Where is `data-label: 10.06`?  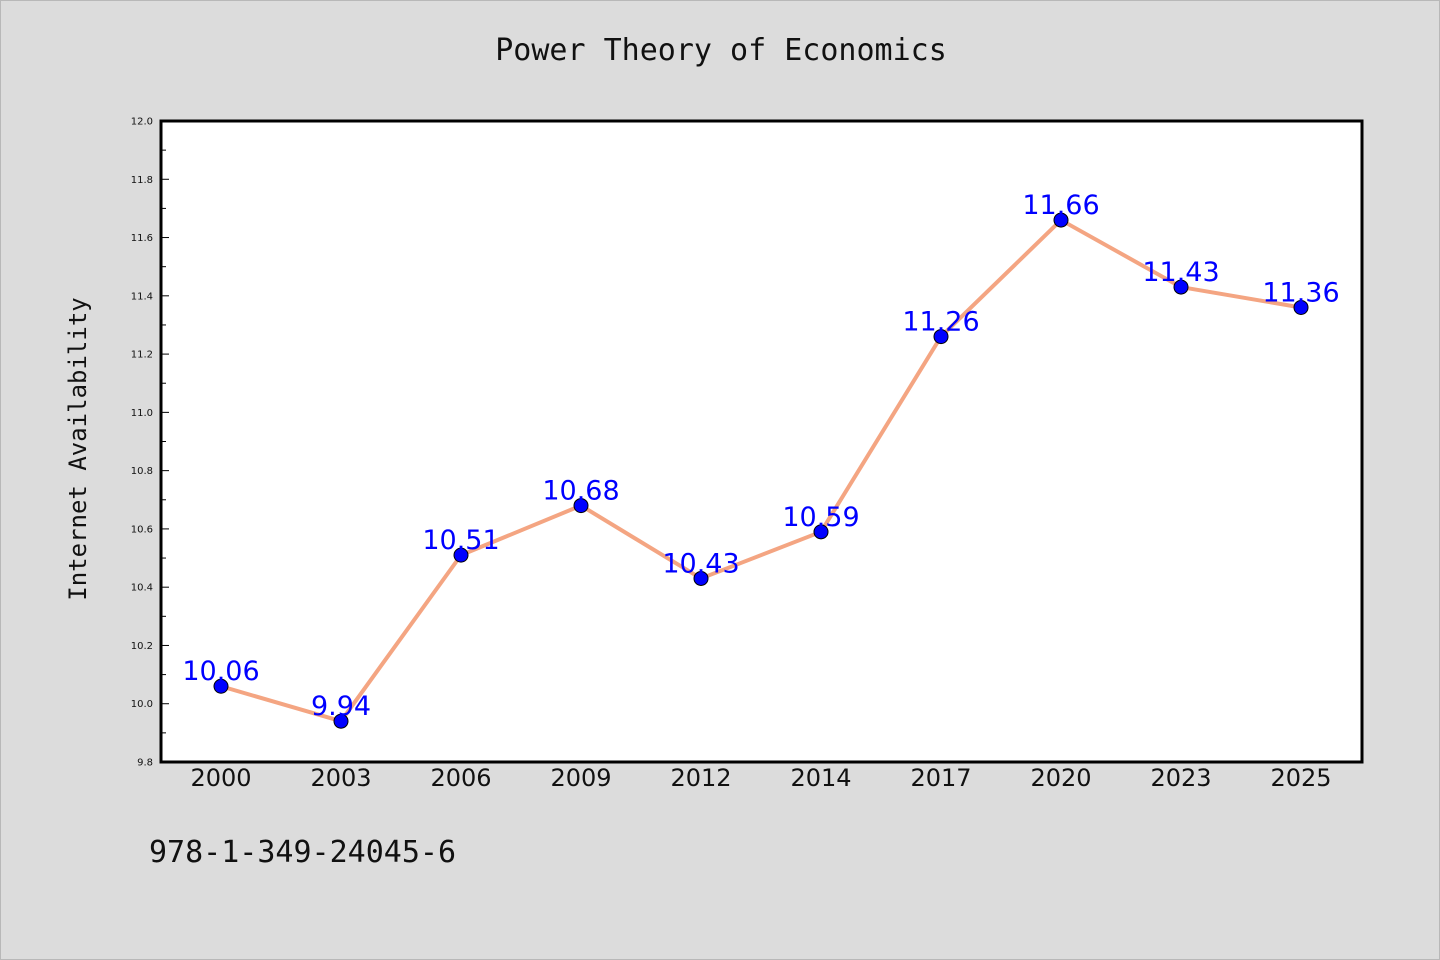 data-label: 10.06 is located at coordinates (220, 671).